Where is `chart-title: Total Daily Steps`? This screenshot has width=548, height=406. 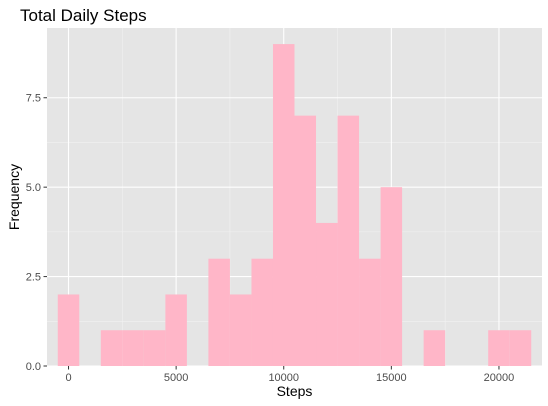
chart-title: Total Daily Steps is located at coordinates (83, 15).